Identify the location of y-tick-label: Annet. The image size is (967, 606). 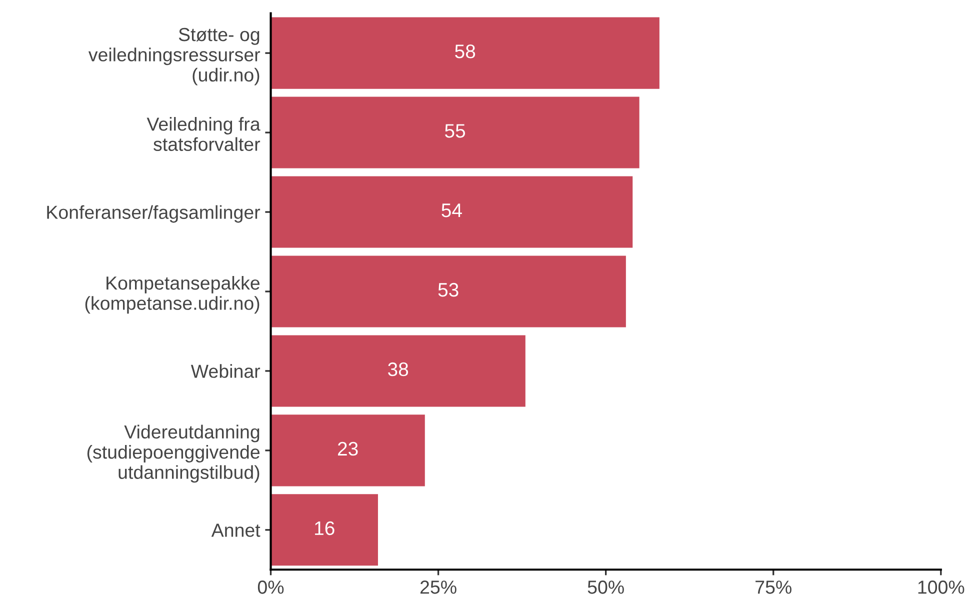
(235, 530).